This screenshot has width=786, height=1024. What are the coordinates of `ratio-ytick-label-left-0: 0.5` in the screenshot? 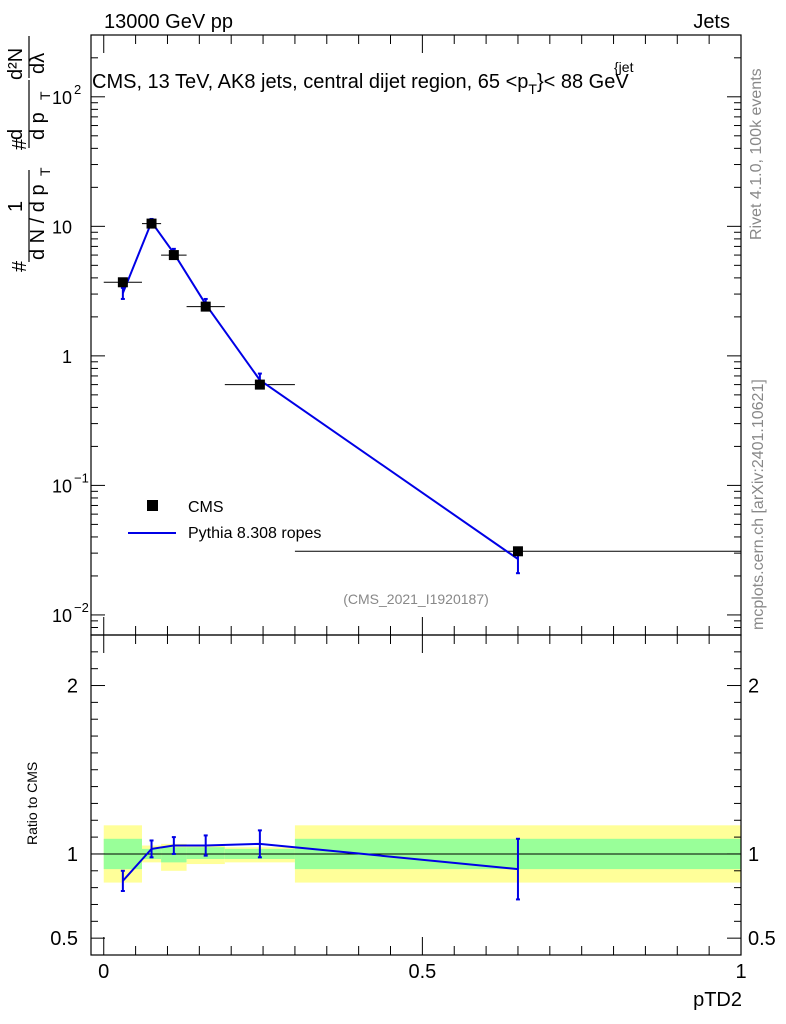 It's located at (64, 939).